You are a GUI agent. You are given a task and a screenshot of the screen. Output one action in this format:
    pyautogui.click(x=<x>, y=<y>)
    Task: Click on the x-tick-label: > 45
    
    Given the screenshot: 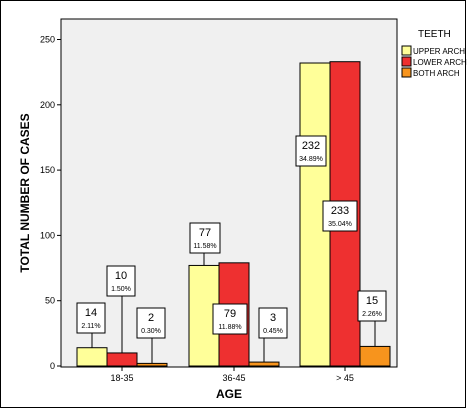 What is the action you would take?
    pyautogui.click(x=345, y=378)
    